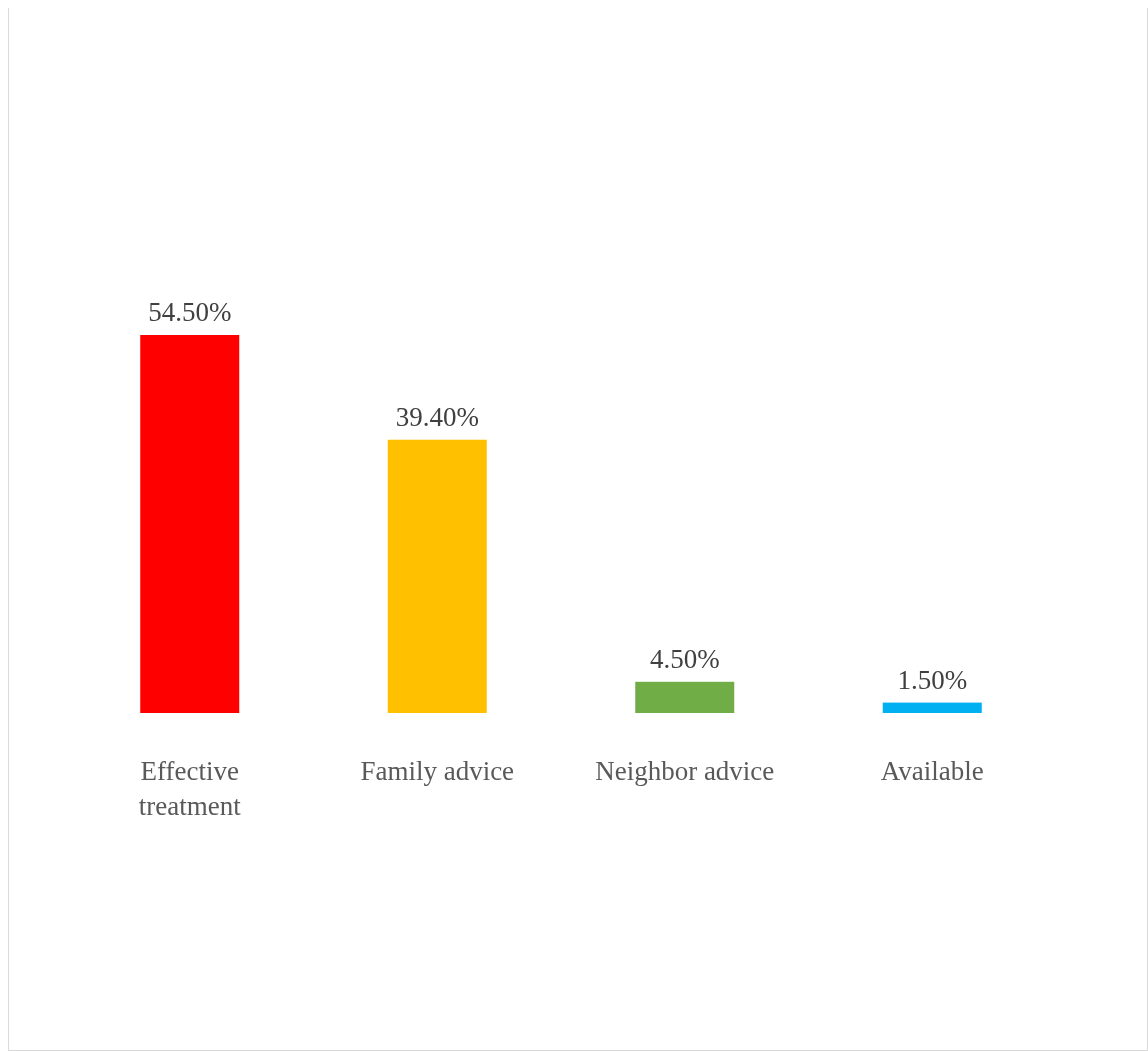 The height and width of the screenshot is (1051, 1148). Describe the element at coordinates (190, 788) in the screenshot. I see `x-tick-label: Effective treatment` at that location.